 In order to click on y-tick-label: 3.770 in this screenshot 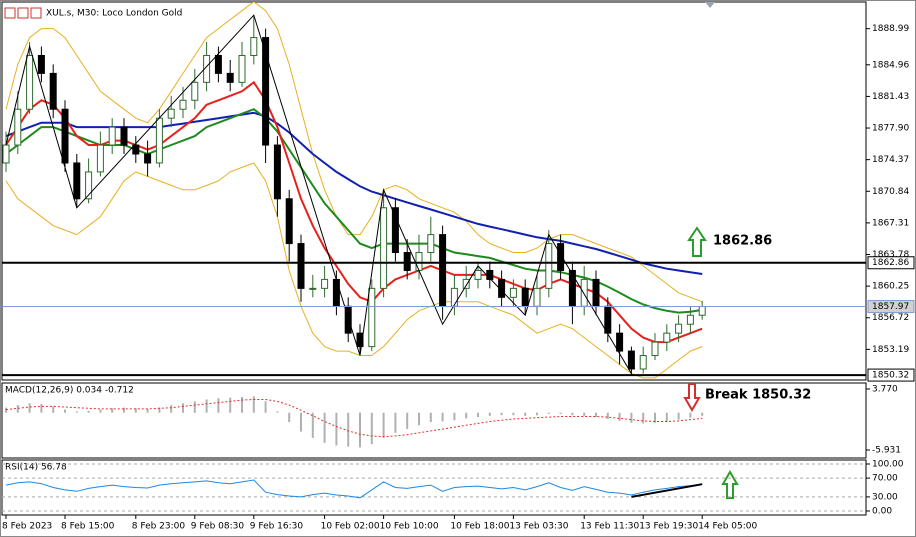, I will do `click(885, 389)`.